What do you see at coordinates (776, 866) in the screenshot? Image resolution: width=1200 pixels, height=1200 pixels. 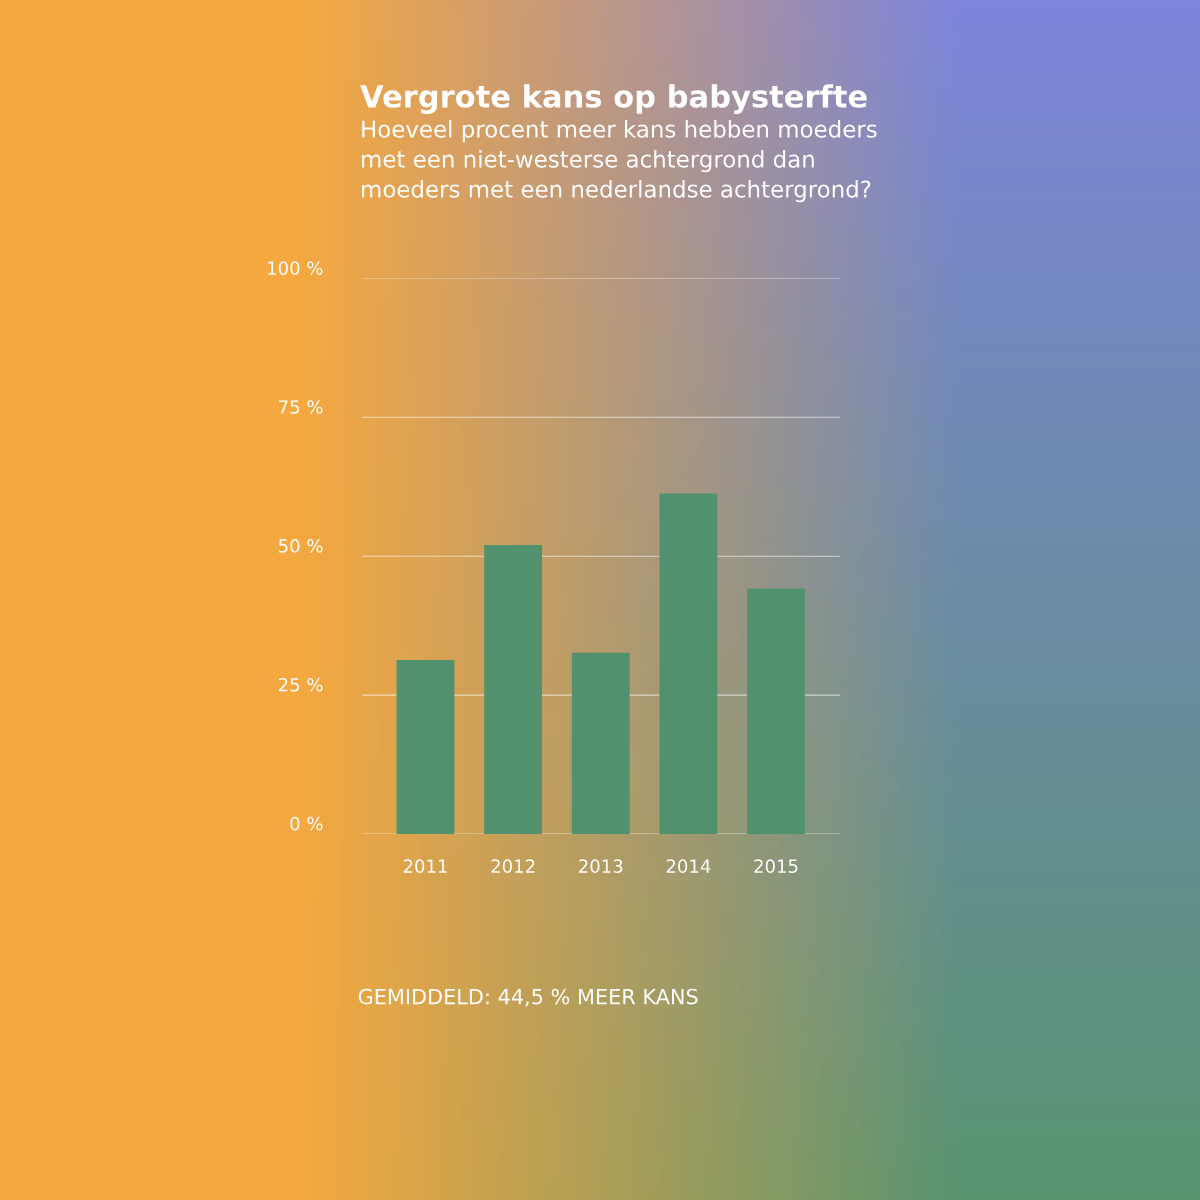 I see `x-tick-label: 2015` at bounding box center [776, 866].